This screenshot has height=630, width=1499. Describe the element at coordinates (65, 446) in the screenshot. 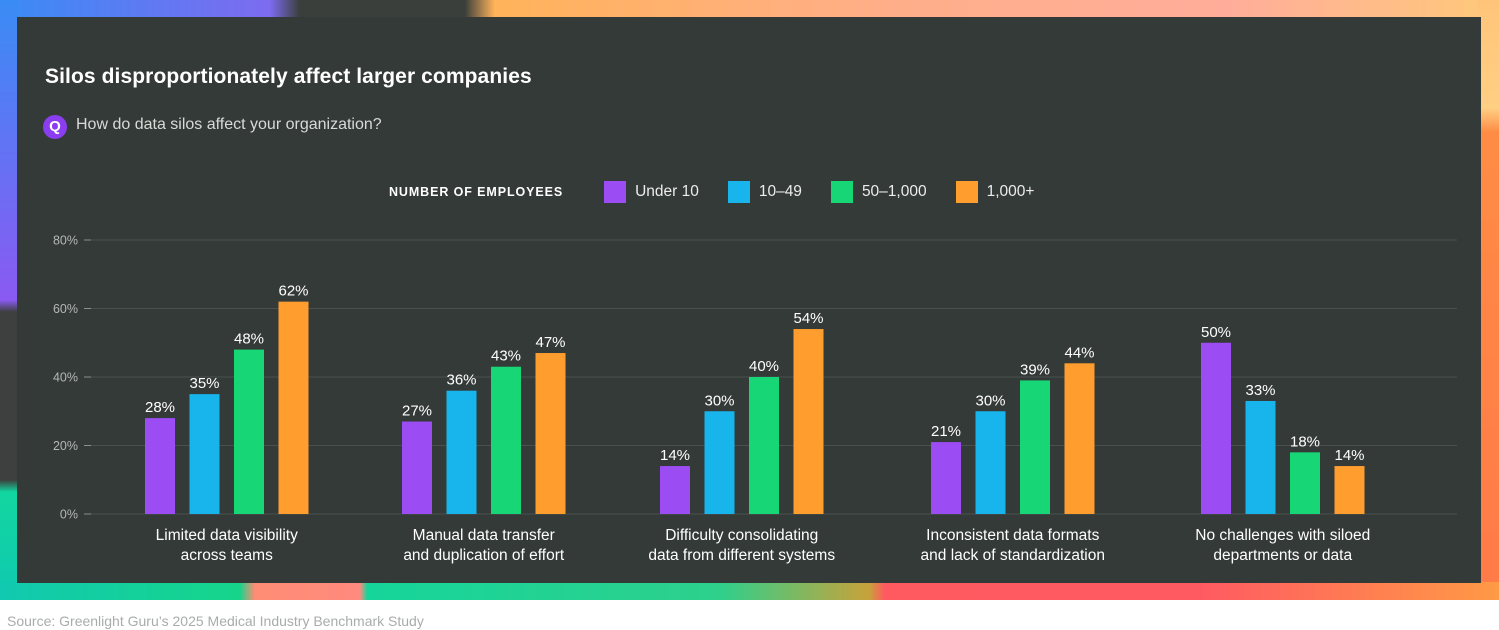

I see `y-tick-label: 20%` at that location.